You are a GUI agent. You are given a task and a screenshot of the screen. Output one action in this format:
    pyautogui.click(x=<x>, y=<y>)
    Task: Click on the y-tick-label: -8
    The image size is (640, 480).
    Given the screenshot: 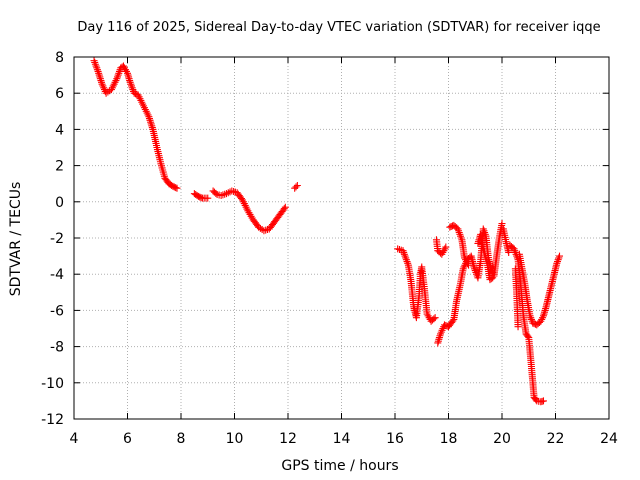 What is the action you would take?
    pyautogui.click(x=57, y=348)
    